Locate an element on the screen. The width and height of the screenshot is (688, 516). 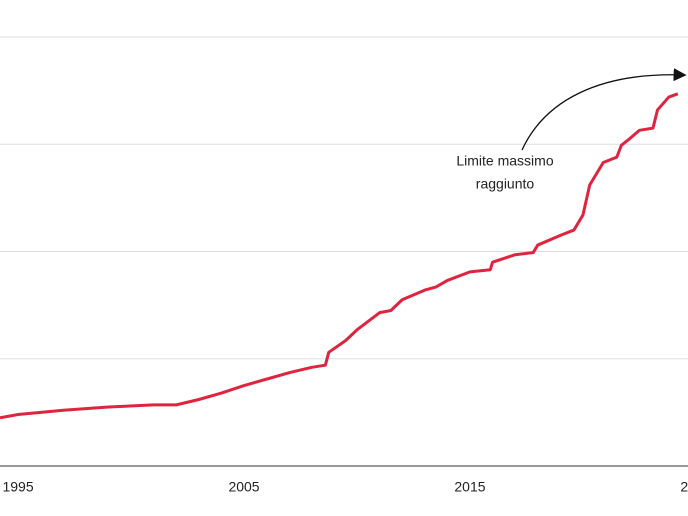
annotation: raggiunto is located at coordinates (505, 184).